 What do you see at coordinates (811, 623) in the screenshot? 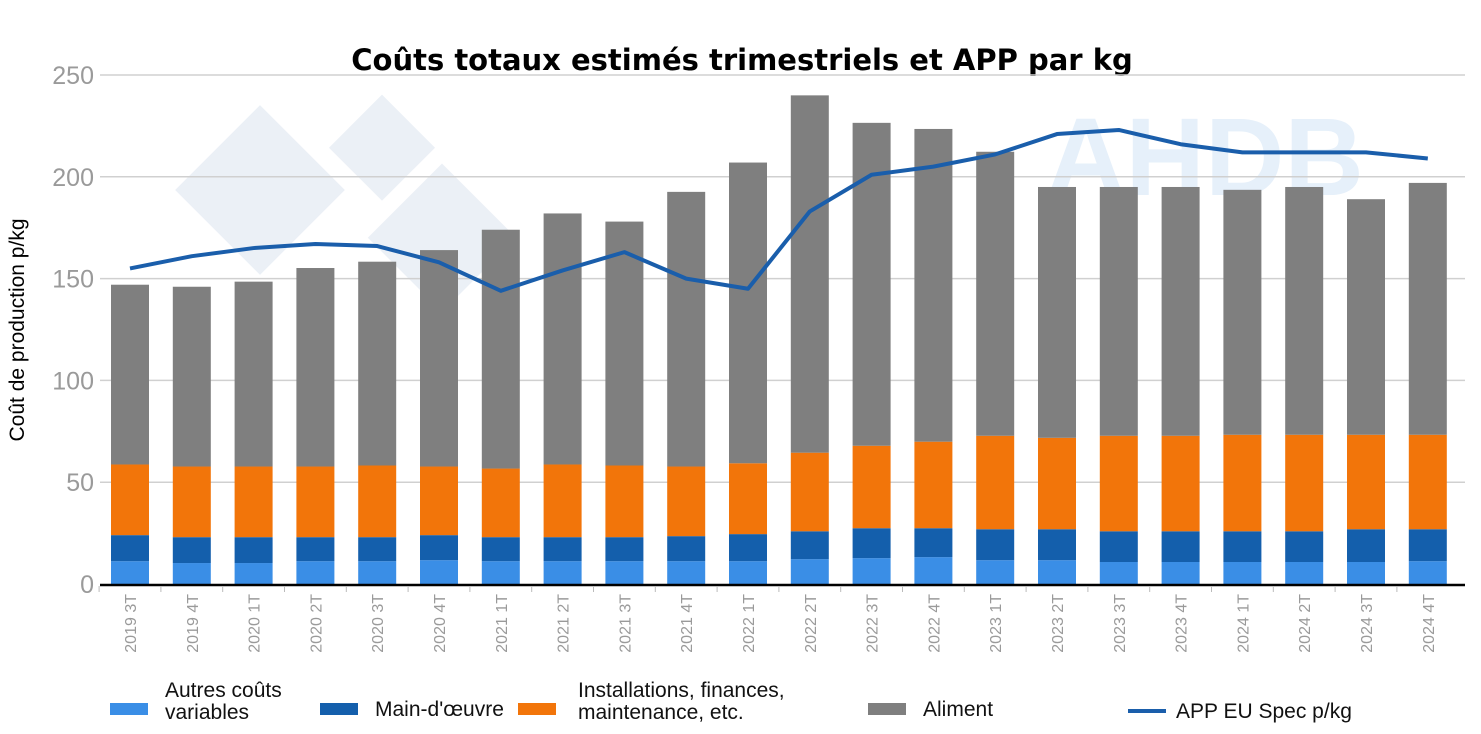
I see `x-tick-label: 2022 2T` at bounding box center [811, 623].